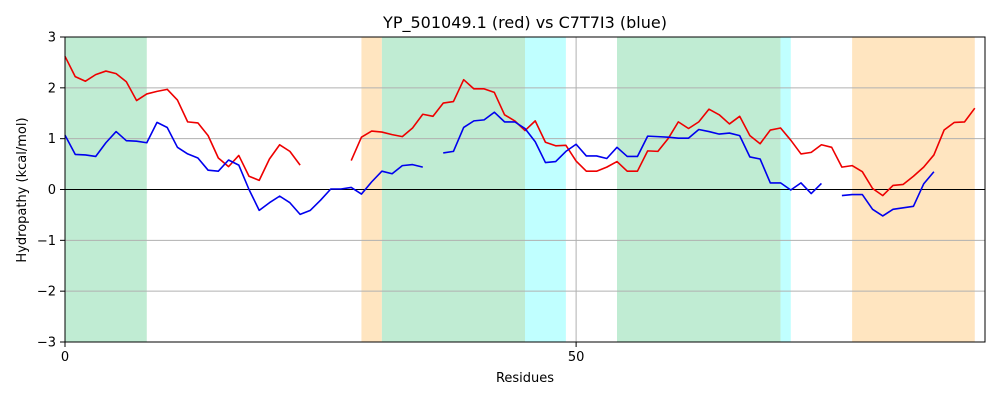 This screenshot has width=1000, height=400. What do you see at coordinates (524, 23) in the screenshot?
I see `chart-title: YP_501049.1 (red) vs C7T7I3 (blue)` at bounding box center [524, 23].